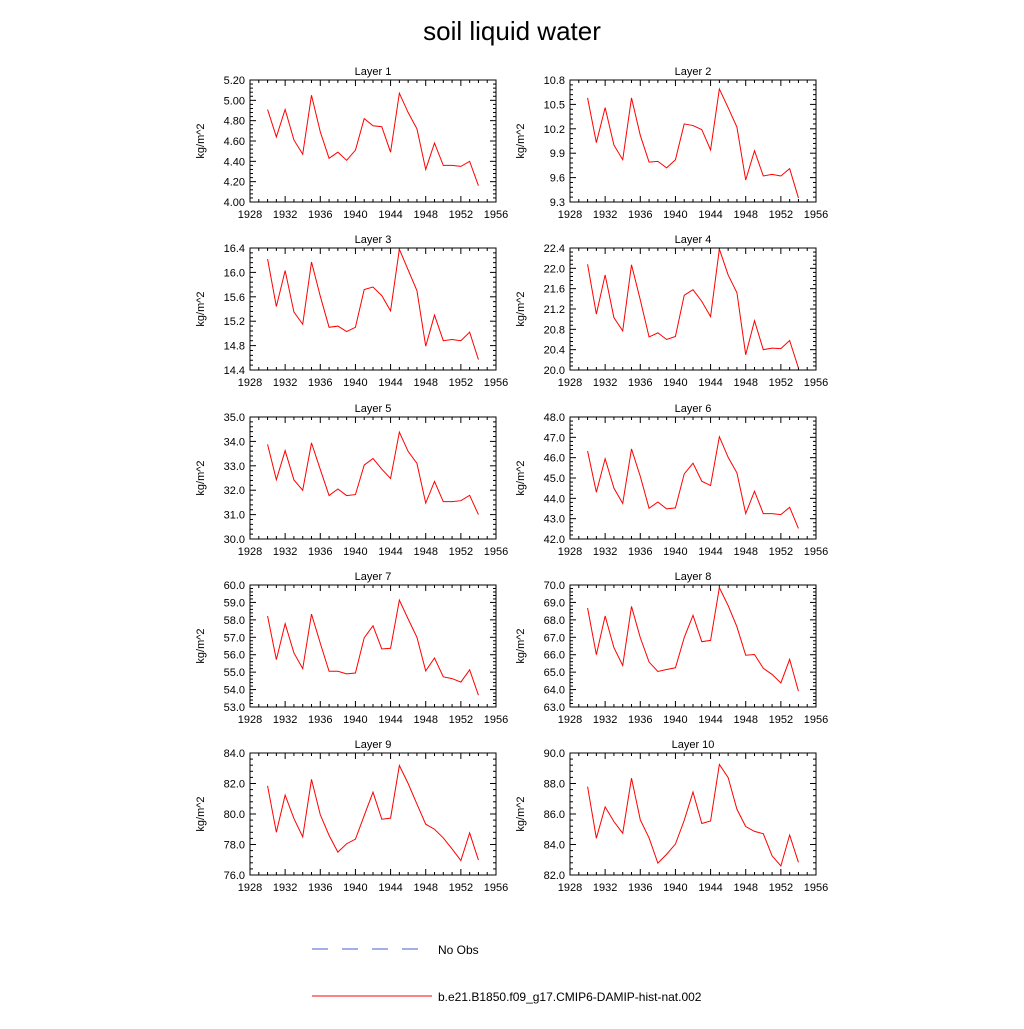 The image size is (1024, 1029). Describe the element at coordinates (554, 656) in the screenshot. I see `y-tick-label: 66.0` at that location.